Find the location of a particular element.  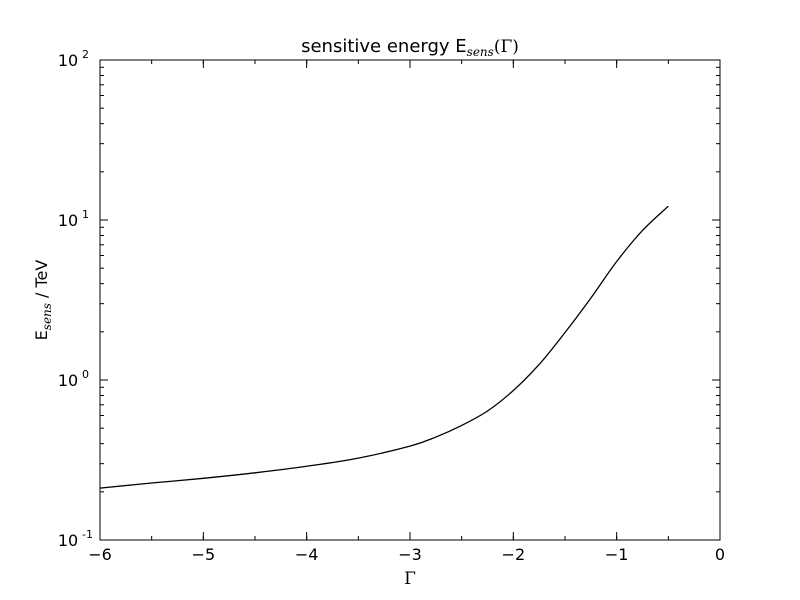

x-axis-label: Γ is located at coordinates (410, 579).